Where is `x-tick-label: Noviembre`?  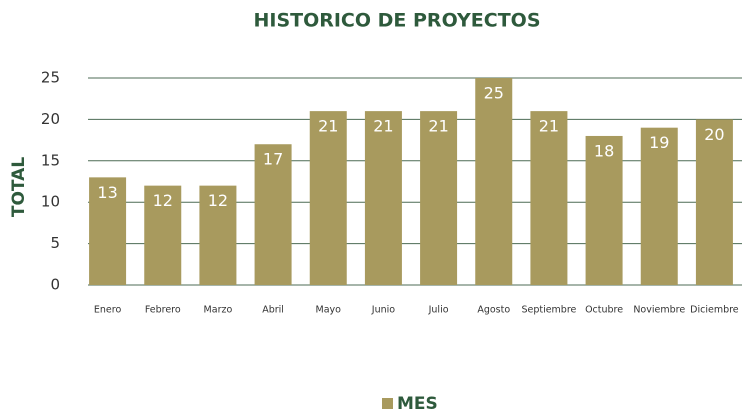
x-tick-label: Noviembre is located at coordinates (659, 310).